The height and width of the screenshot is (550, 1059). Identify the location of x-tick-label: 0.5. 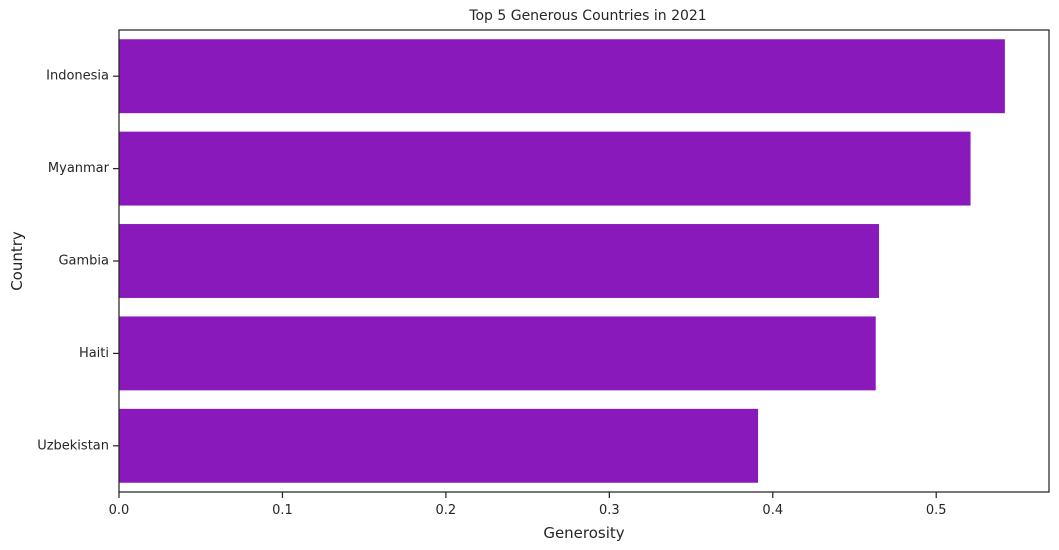
(936, 510).